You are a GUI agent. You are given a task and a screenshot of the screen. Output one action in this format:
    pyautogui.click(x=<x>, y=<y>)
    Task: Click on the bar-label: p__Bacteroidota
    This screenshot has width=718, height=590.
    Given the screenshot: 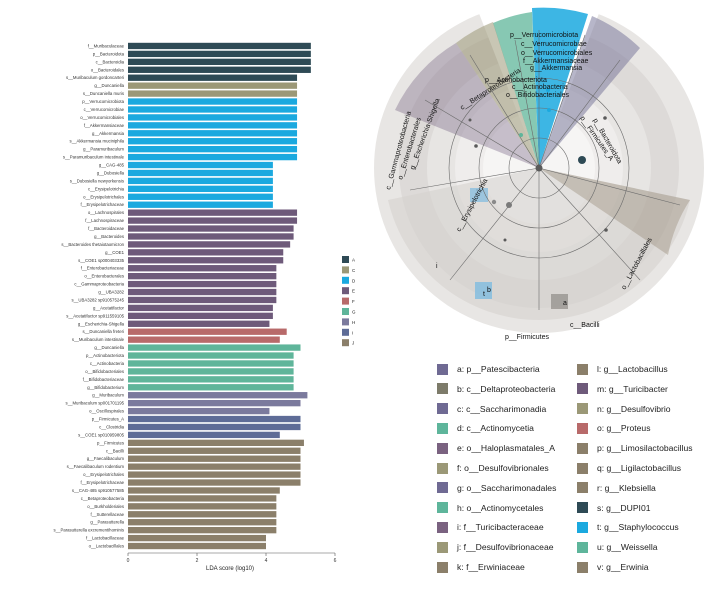 What is the action you would take?
    pyautogui.click(x=109, y=53)
    